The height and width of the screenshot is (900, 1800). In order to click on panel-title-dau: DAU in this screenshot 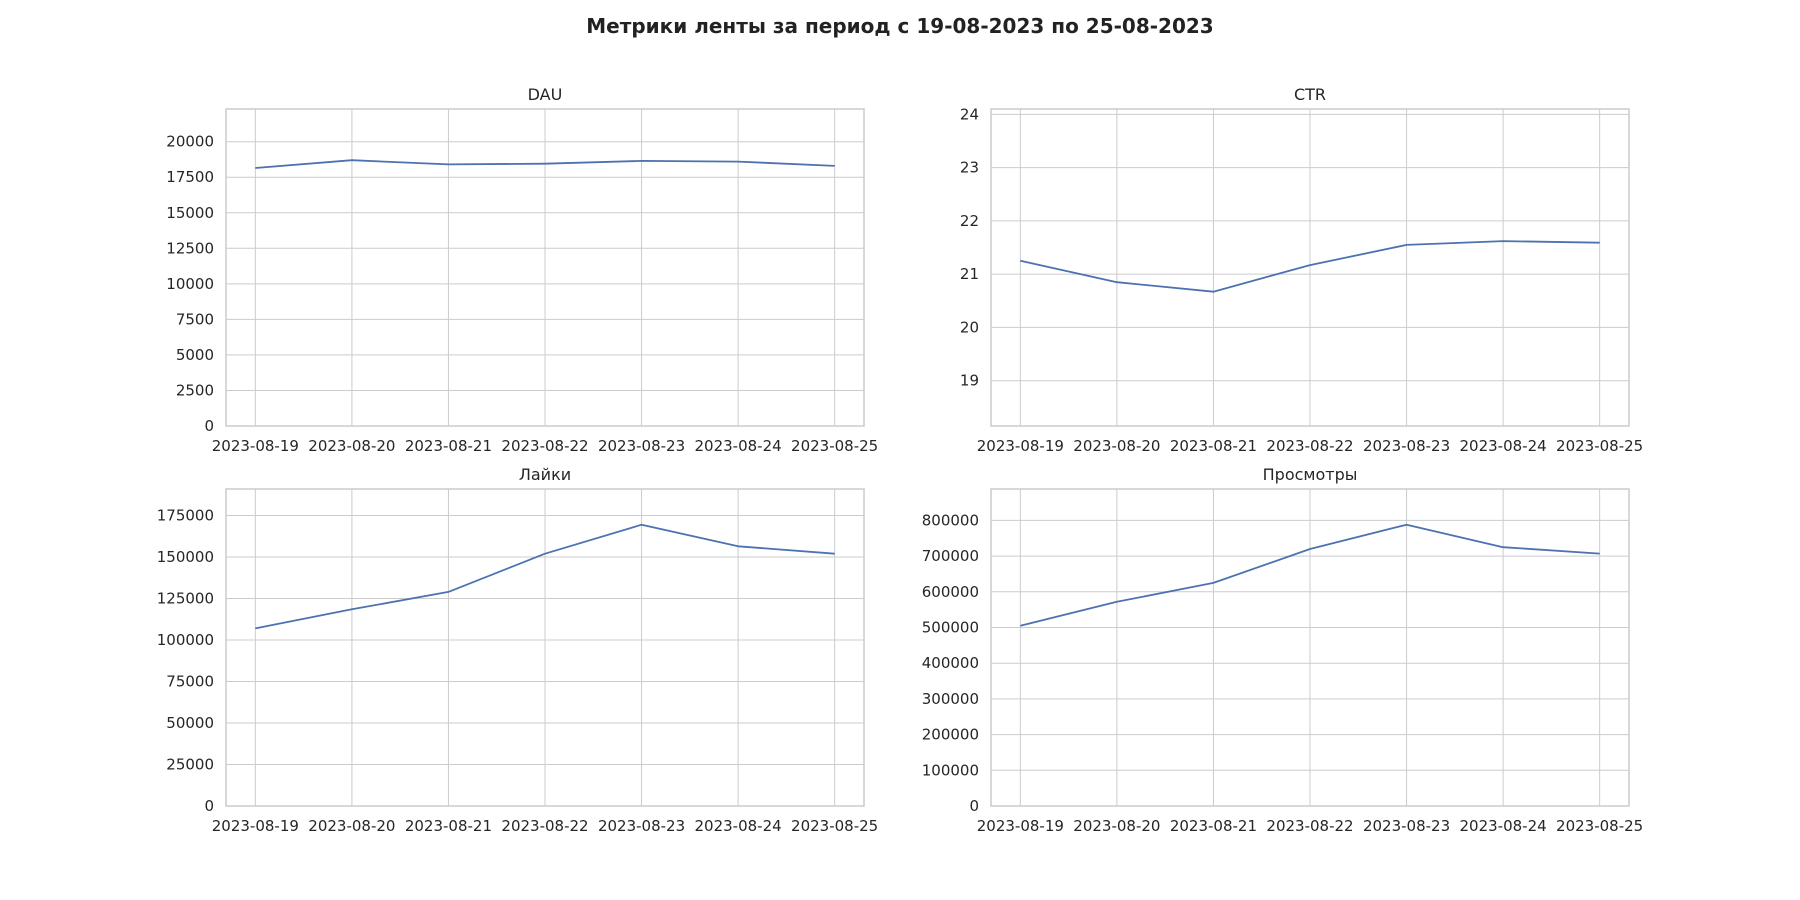, I will do `click(545, 94)`.